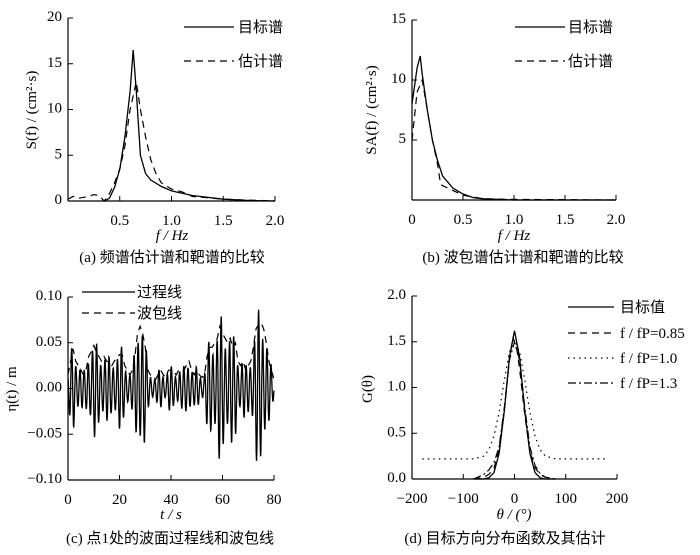 The height and width of the screenshot is (555, 700). I want to click on x-tick-label: −200, so click(412, 499).